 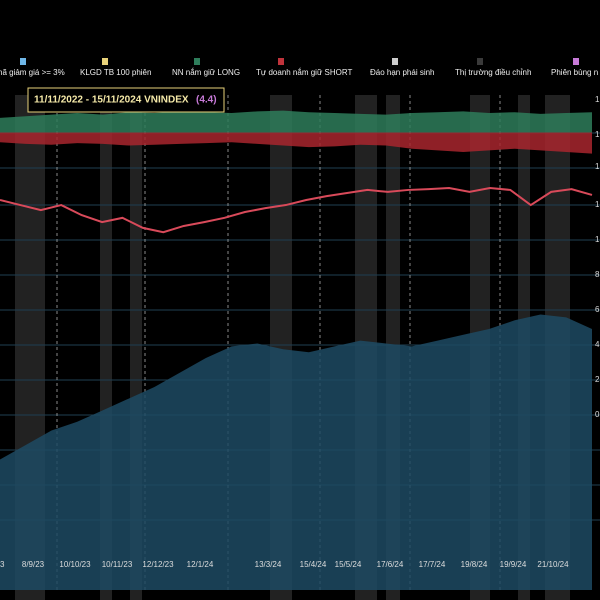 I want to click on right-axis-label: 6, so click(x=597, y=309).